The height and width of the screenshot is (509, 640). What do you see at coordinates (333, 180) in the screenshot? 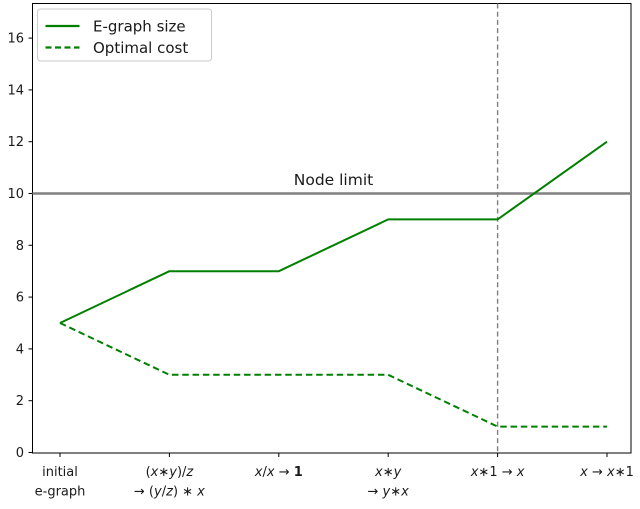
I see `node-limit-label: Node limit` at bounding box center [333, 180].